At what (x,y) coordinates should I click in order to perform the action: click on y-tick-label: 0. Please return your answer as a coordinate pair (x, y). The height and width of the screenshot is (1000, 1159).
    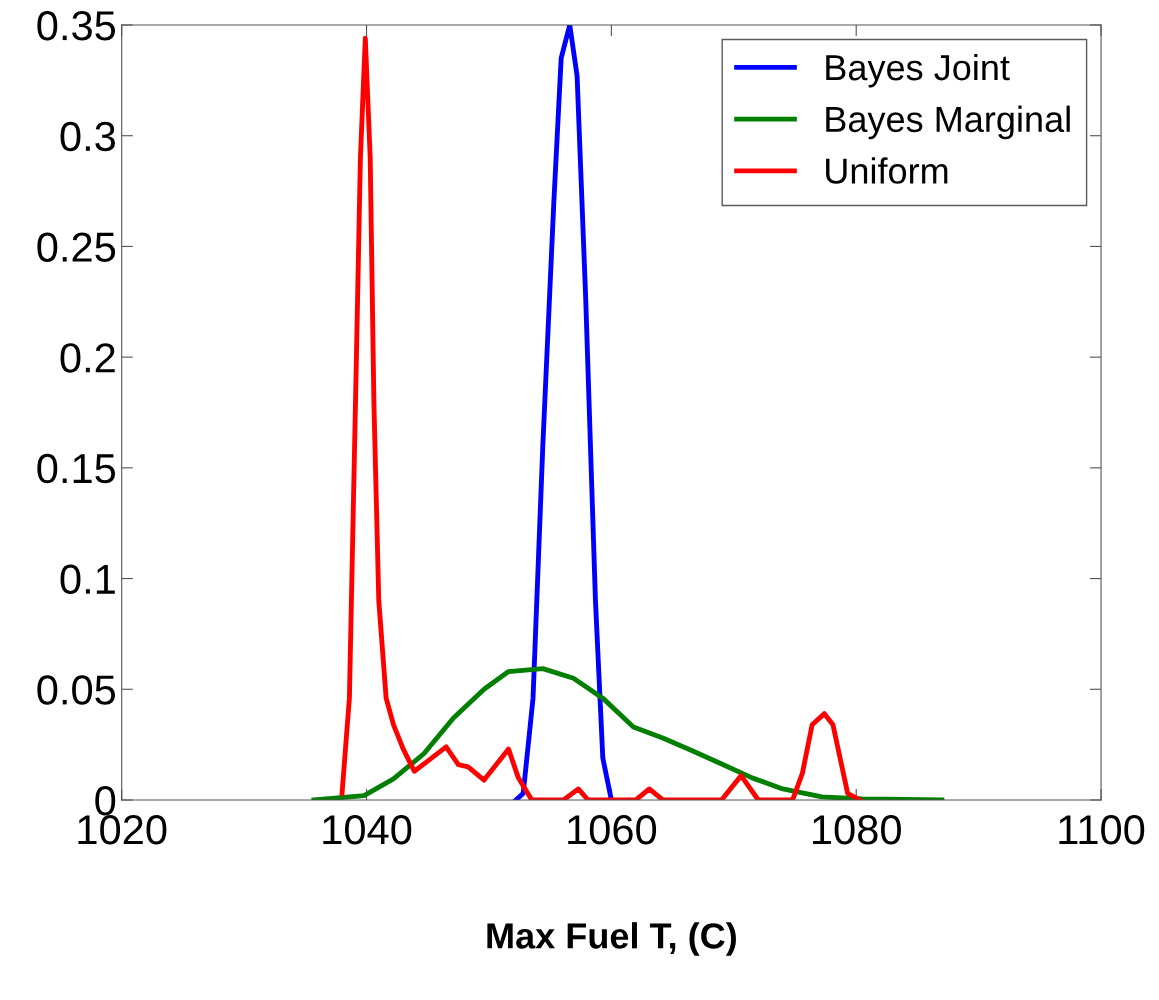
    Looking at the image, I should click on (105, 801).